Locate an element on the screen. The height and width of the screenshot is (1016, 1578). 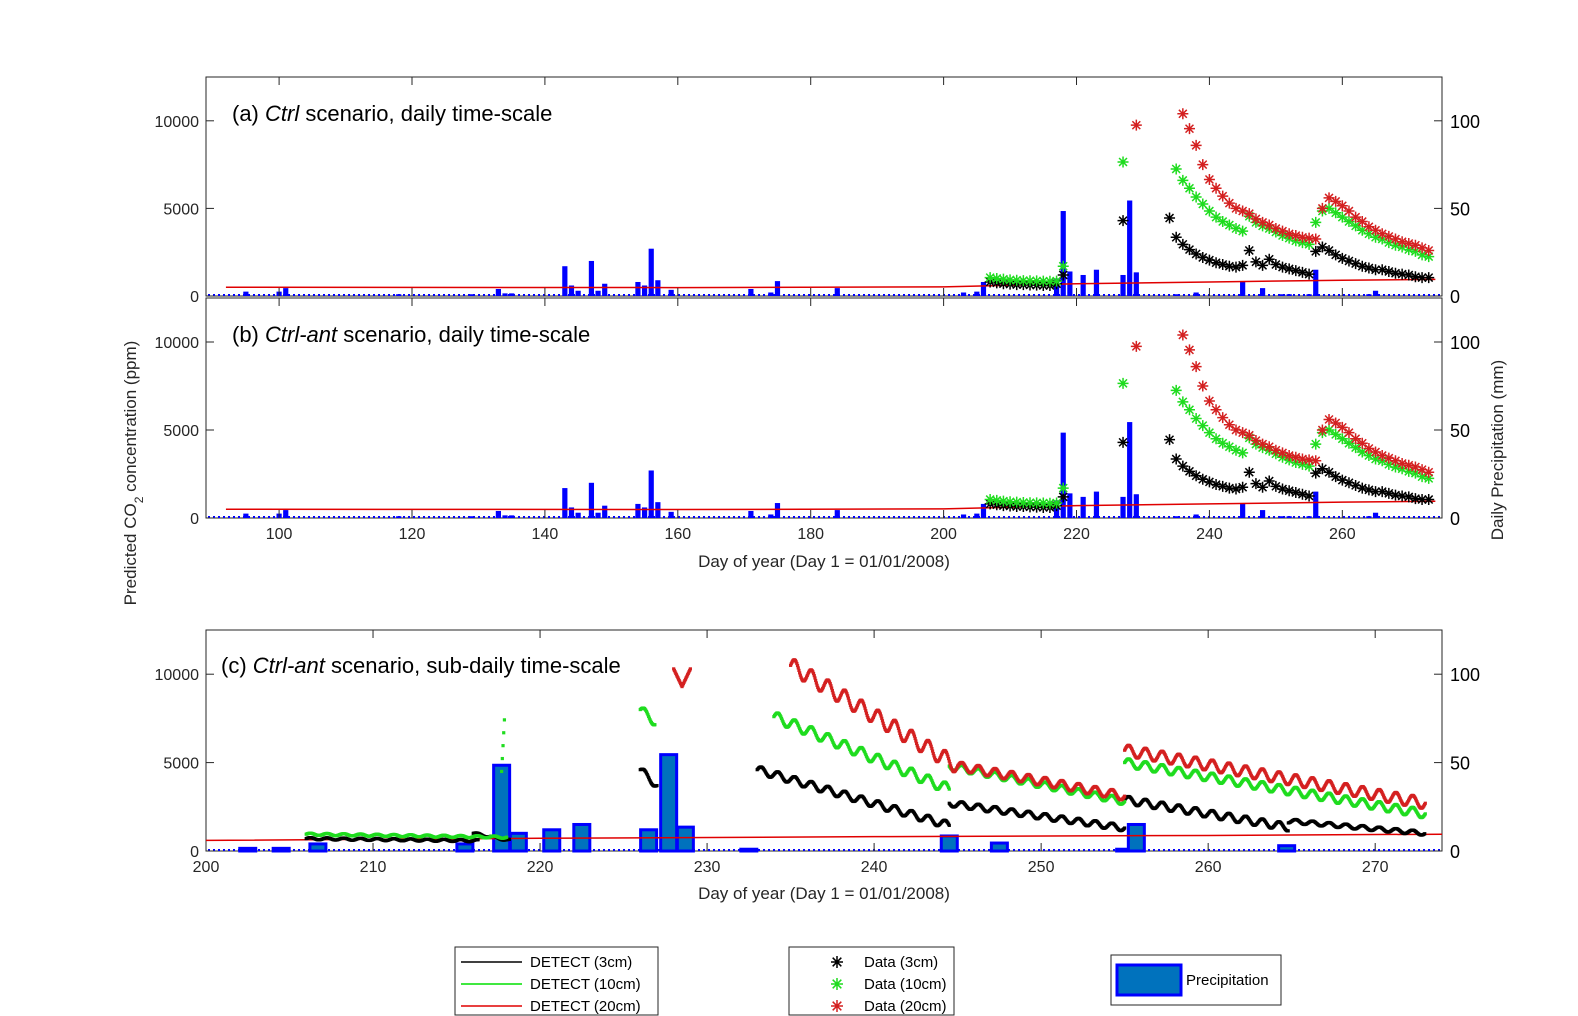
x-tick-label: 240 is located at coordinates (1209, 534).